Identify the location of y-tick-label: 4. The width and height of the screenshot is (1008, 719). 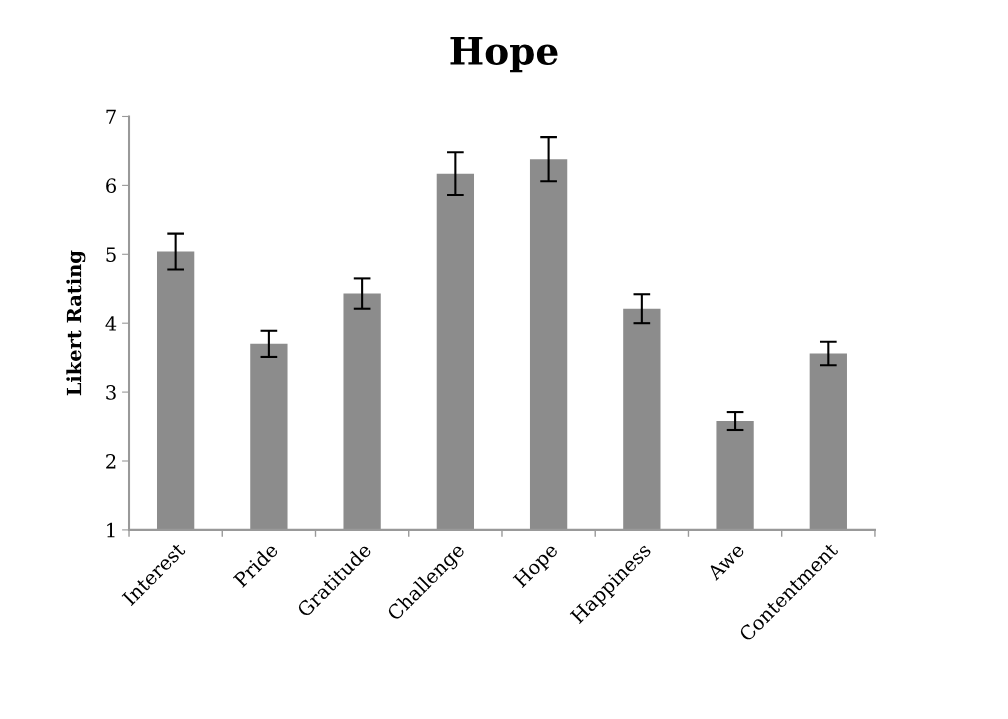
(111, 323).